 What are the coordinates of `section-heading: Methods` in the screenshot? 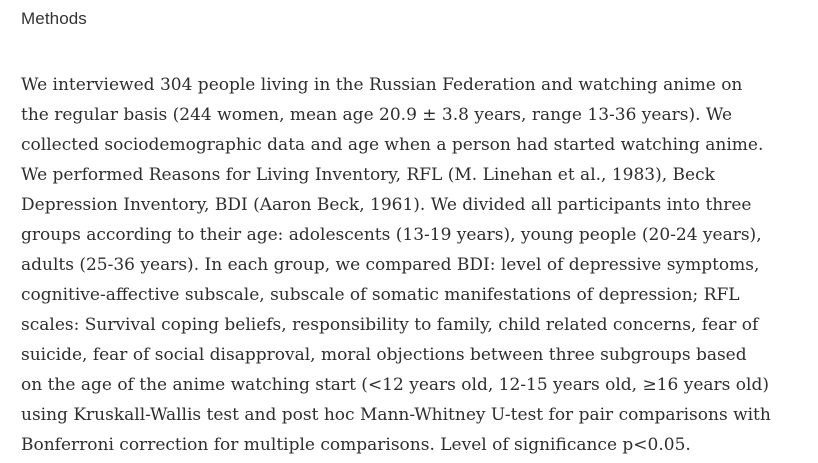 It's located at (54, 18).